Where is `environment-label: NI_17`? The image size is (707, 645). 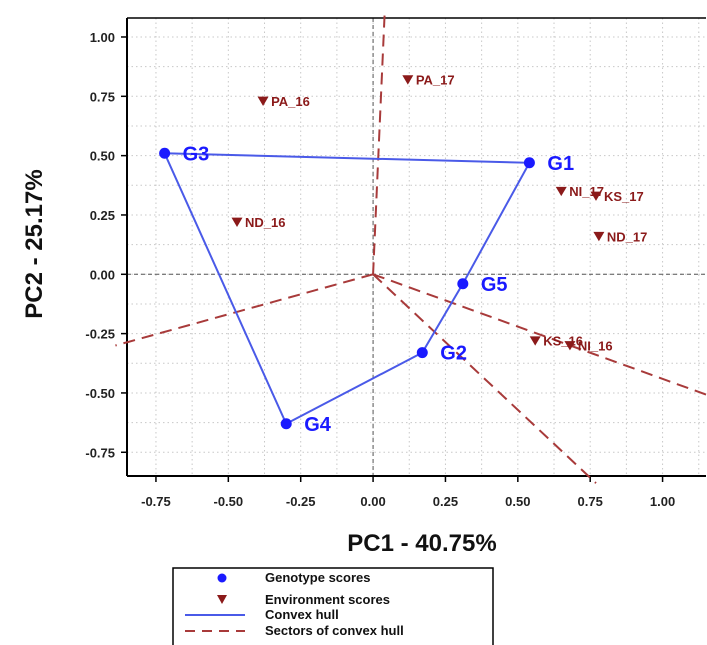
environment-label: NI_17 is located at coordinates (586, 191).